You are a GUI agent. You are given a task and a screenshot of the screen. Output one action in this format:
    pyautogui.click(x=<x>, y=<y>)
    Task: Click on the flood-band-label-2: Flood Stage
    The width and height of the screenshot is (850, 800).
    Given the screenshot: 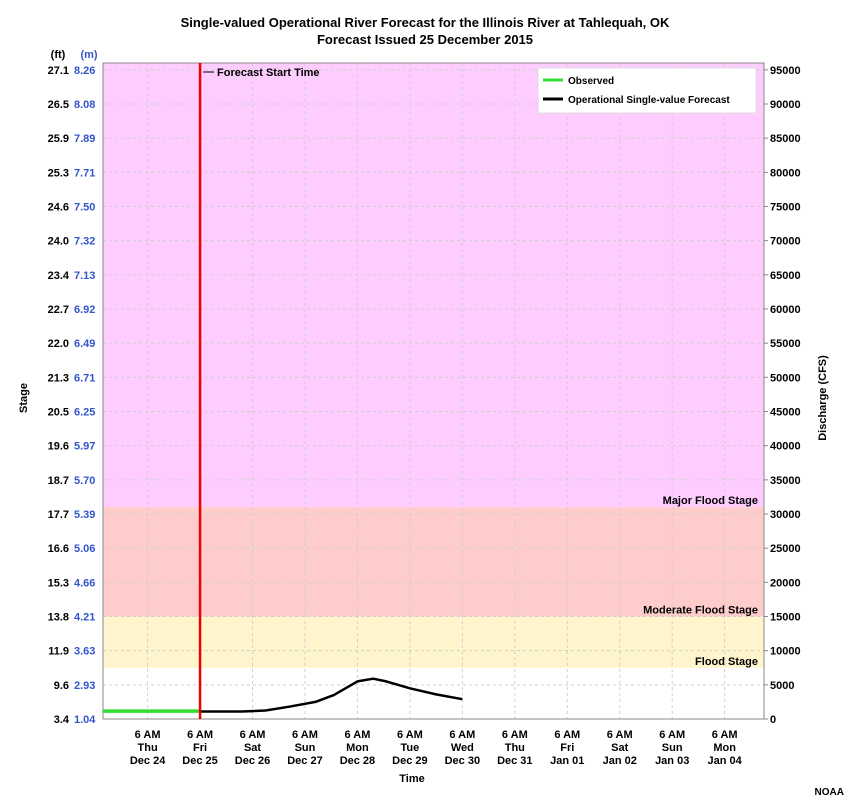 What is the action you would take?
    pyautogui.click(x=726, y=662)
    